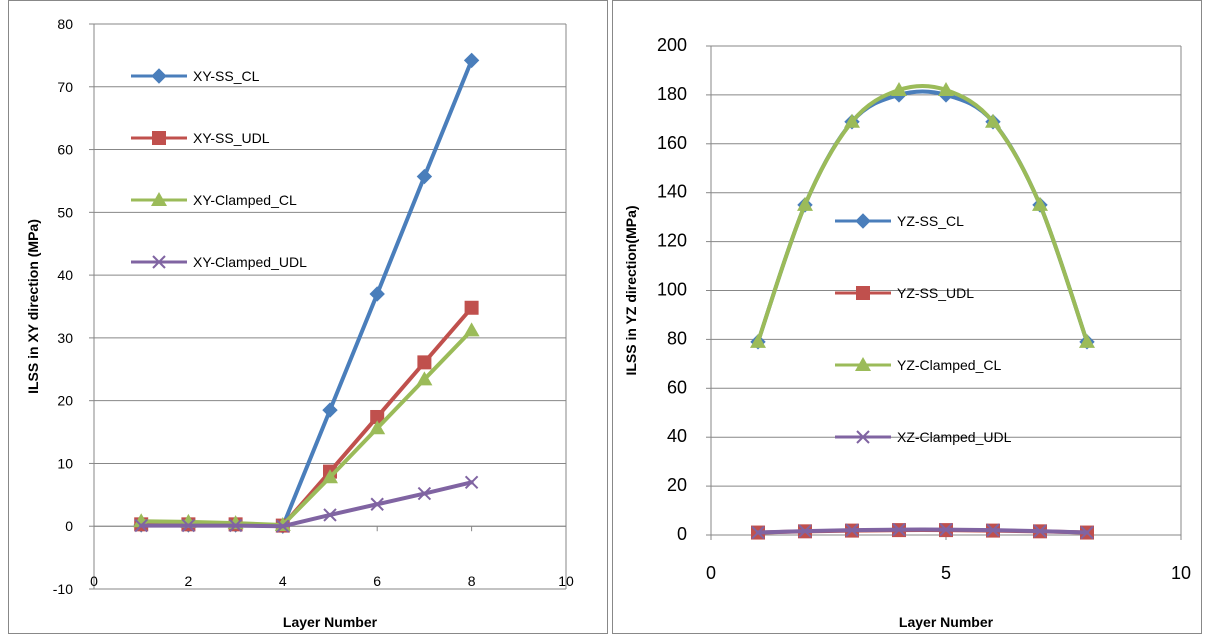 This screenshot has height=636, width=1205. What do you see at coordinates (935, 293) in the screenshot?
I see `right-legend-label-yz-ss-udl: YZ-SS_UDL` at bounding box center [935, 293].